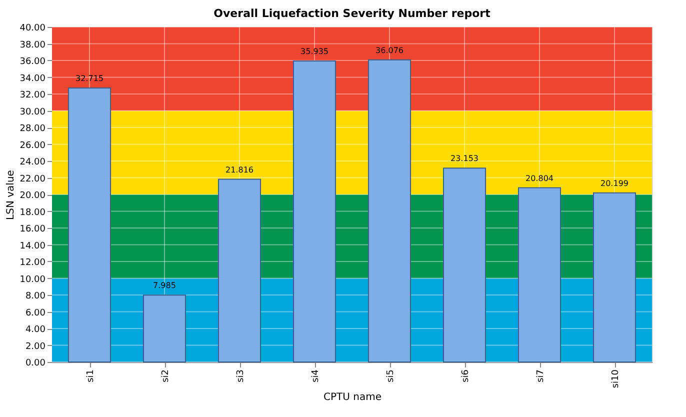 The height and width of the screenshot is (417, 686). I want to click on y-tick-label: 40.00, so click(33, 29).